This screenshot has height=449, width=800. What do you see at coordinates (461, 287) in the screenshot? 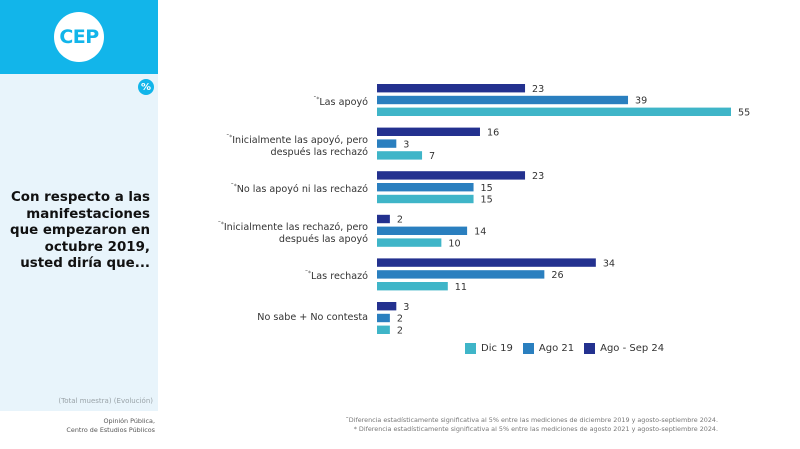
I see `data-label: 11` at bounding box center [461, 287].